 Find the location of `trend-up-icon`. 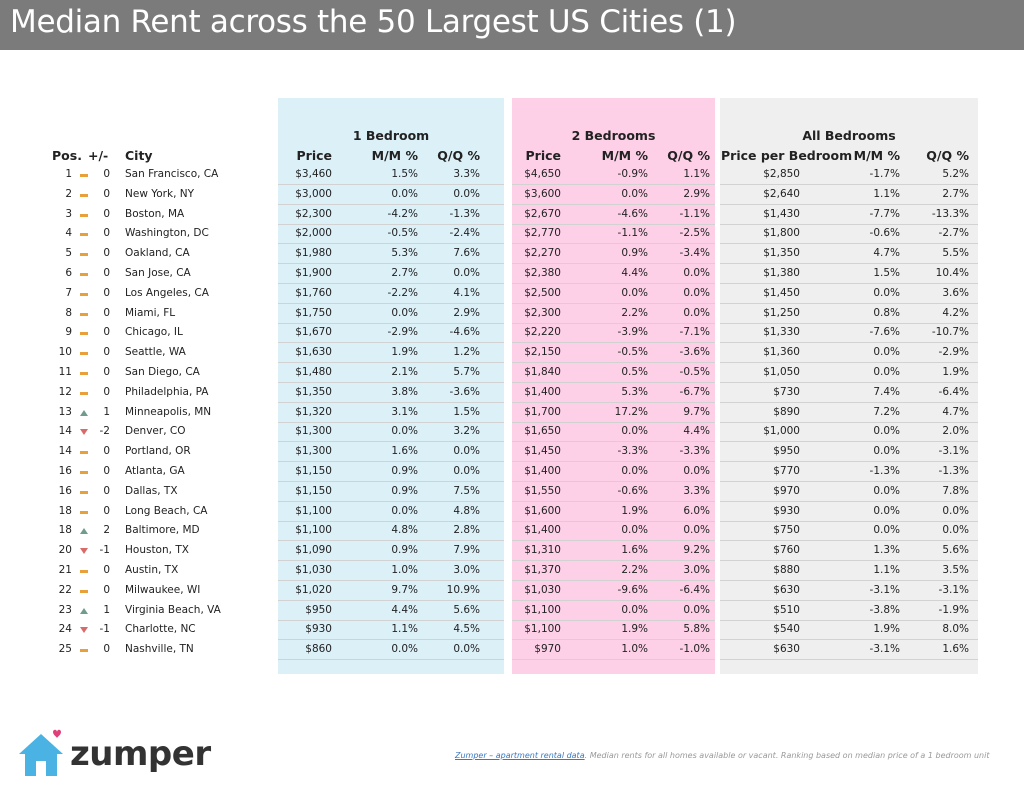

trend-up-icon is located at coordinates (84, 531).